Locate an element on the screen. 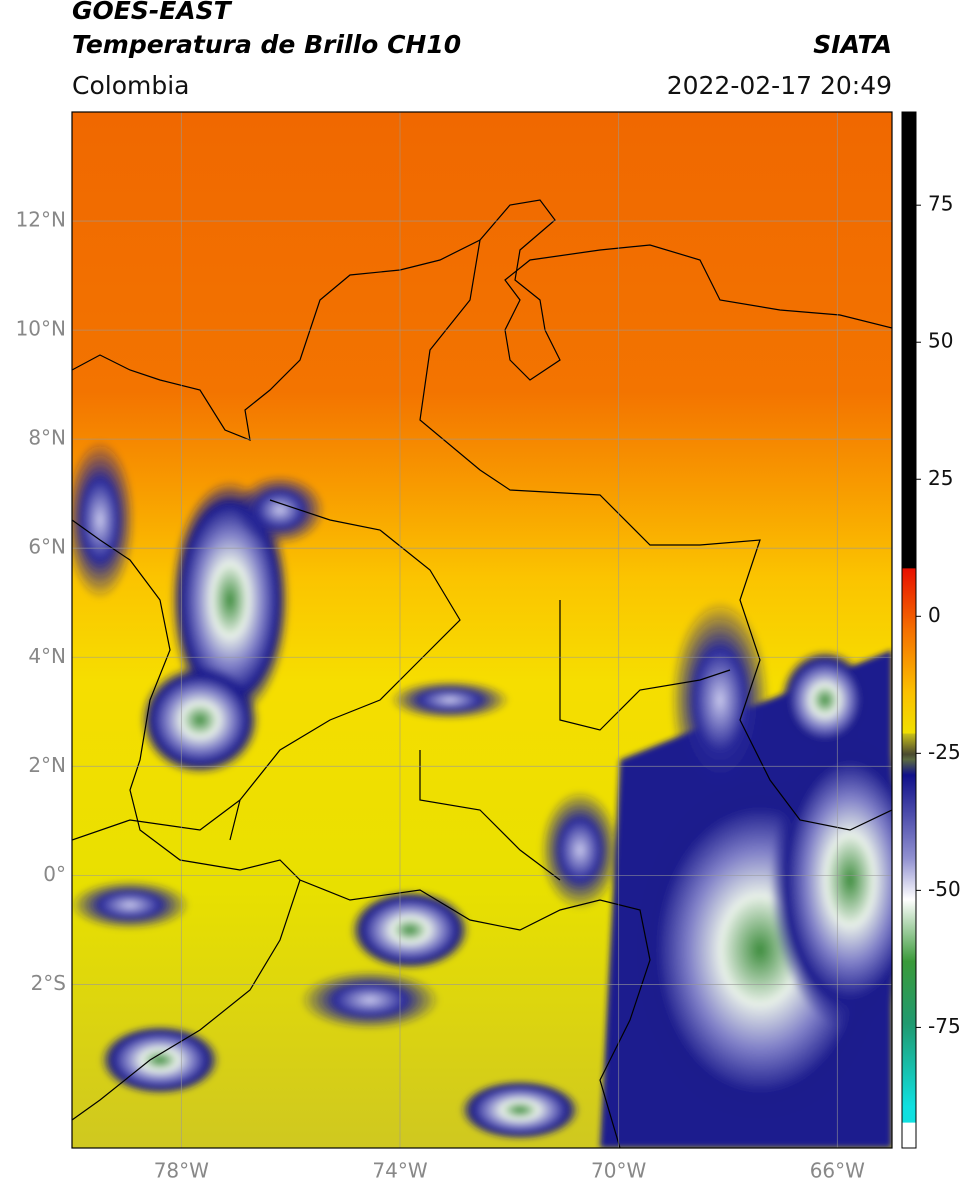 The image size is (966, 1194). source: SIATA is located at coordinates (852, 44).